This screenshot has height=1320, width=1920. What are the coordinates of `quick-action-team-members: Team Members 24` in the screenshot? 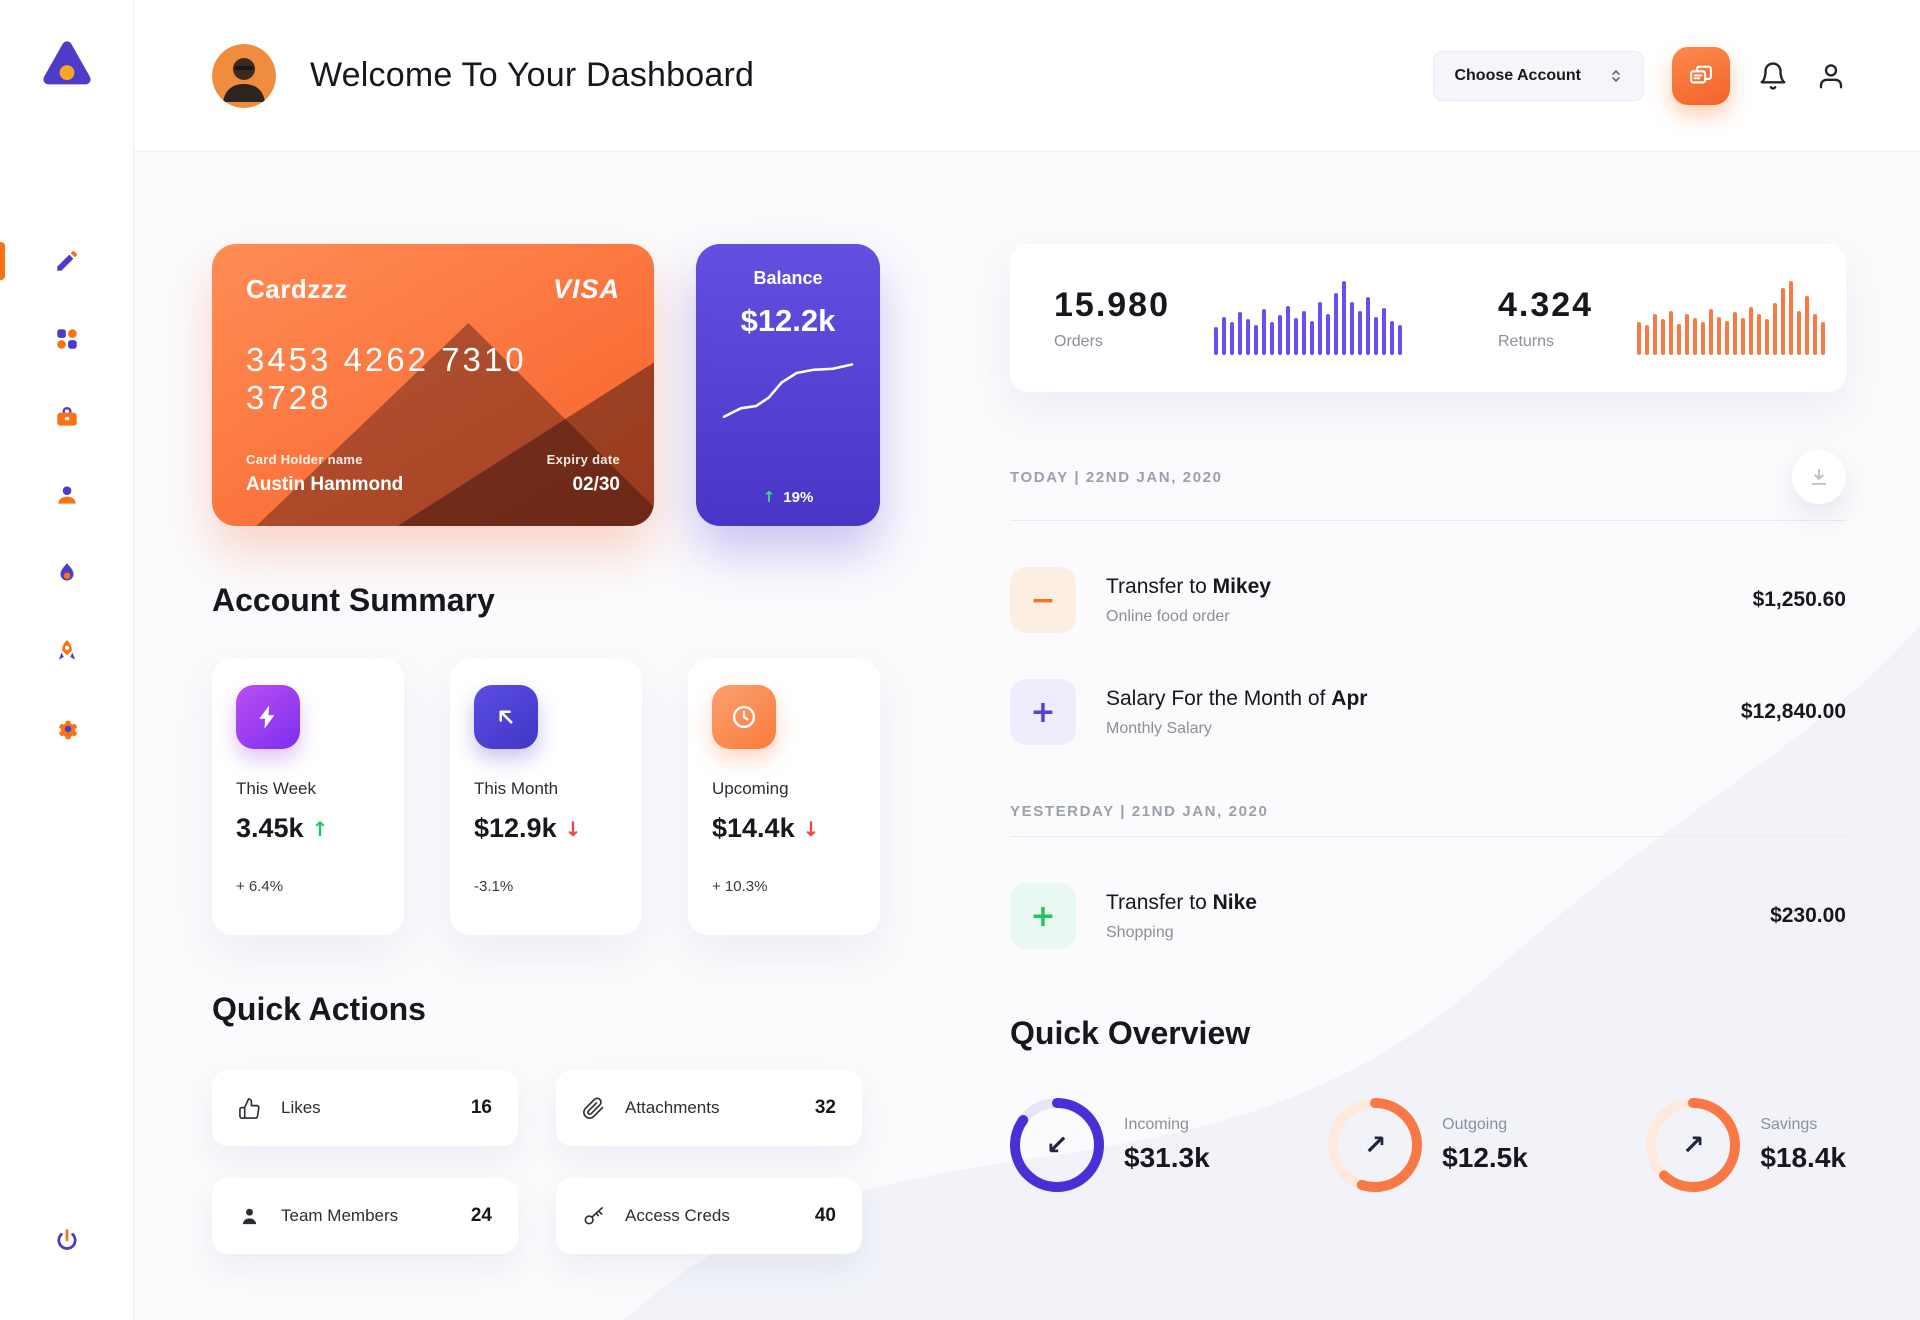 It's located at (365, 1216).